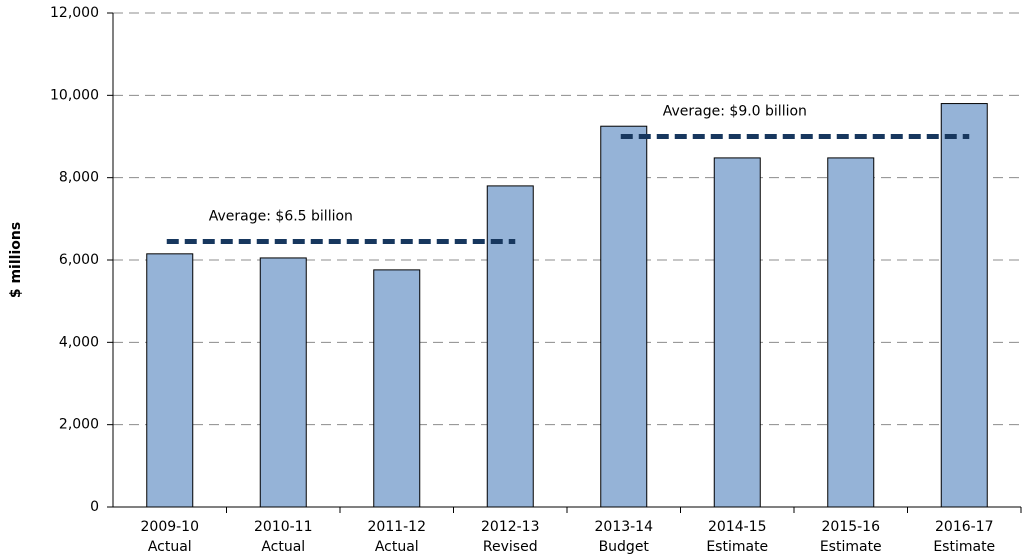 Image resolution: width=1022 pixels, height=559 pixels. What do you see at coordinates (737, 527) in the screenshot?
I see `x-tick-label: 2014-15` at bounding box center [737, 527].